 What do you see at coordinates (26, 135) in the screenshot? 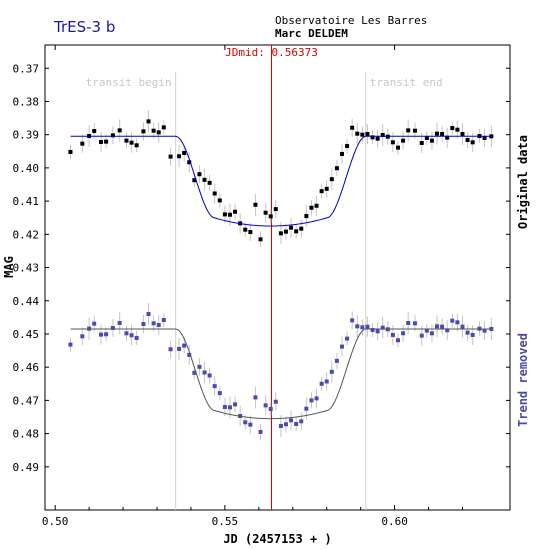
I see `y-tick-label: 0.39` at bounding box center [26, 135].